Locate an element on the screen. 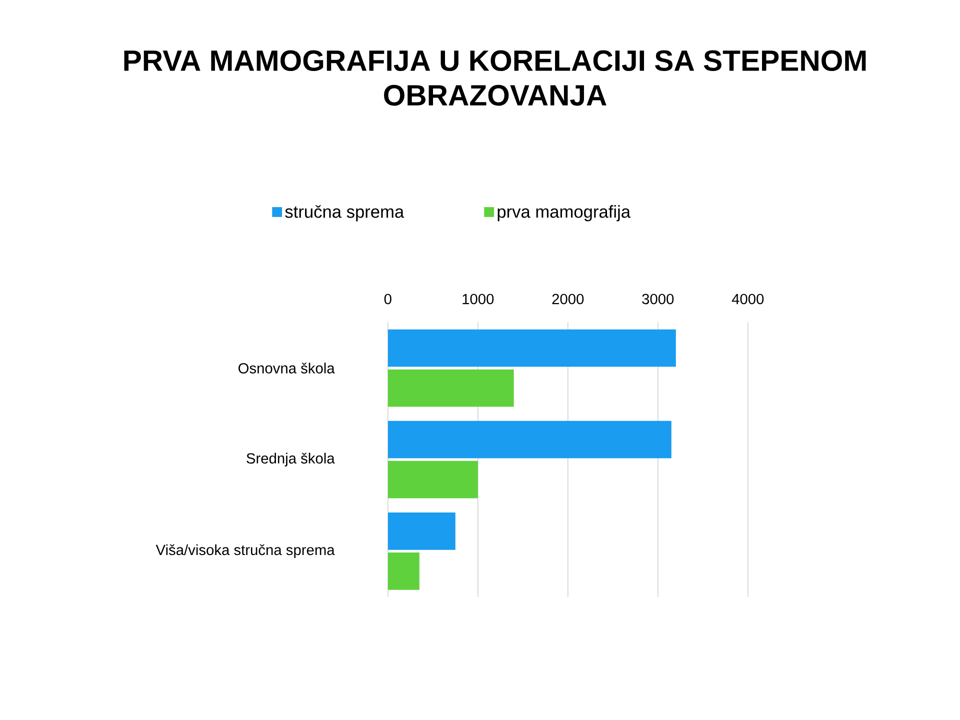 This screenshot has height=720, width=960. x-tick-label: 0 is located at coordinates (388, 299).